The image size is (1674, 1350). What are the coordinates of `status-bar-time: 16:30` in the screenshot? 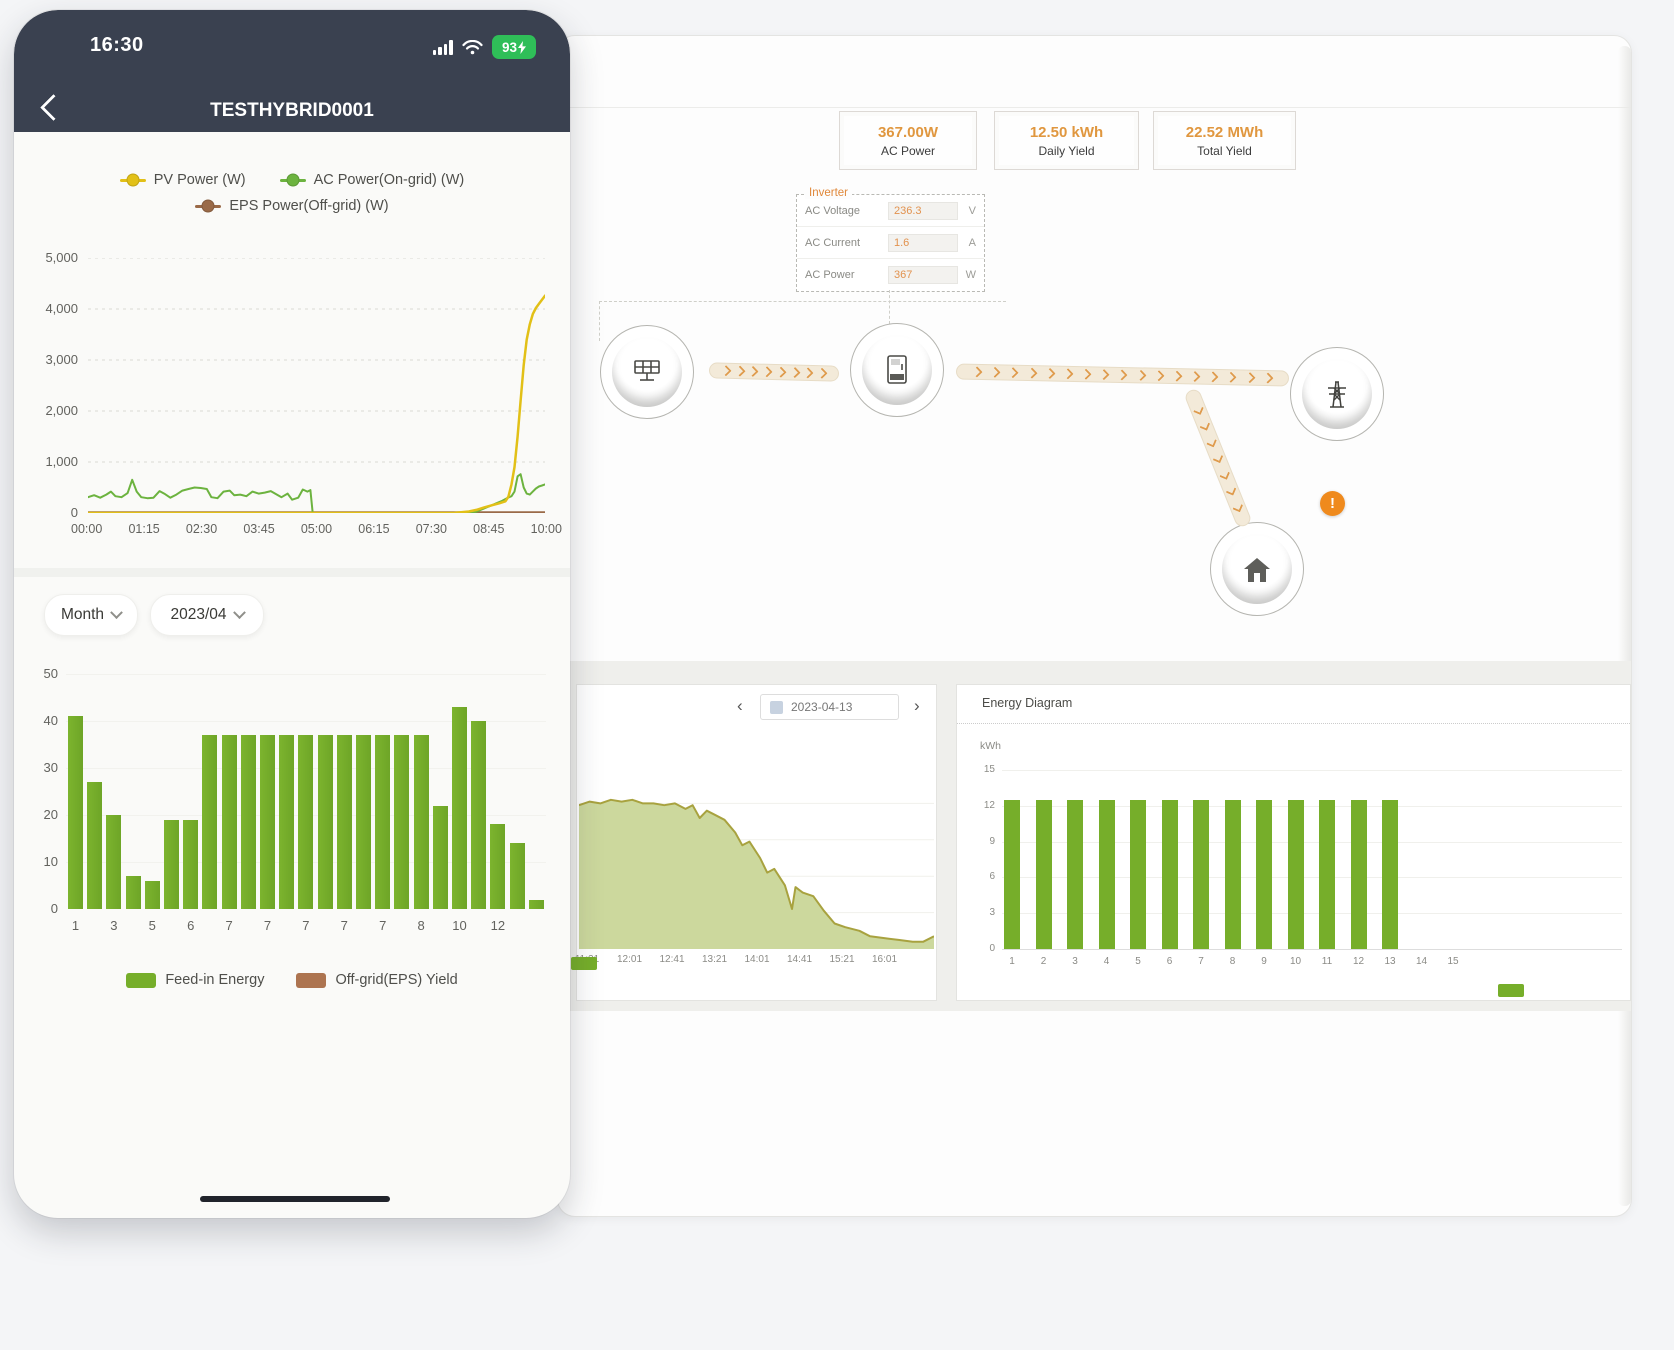 It's located at (117, 45).